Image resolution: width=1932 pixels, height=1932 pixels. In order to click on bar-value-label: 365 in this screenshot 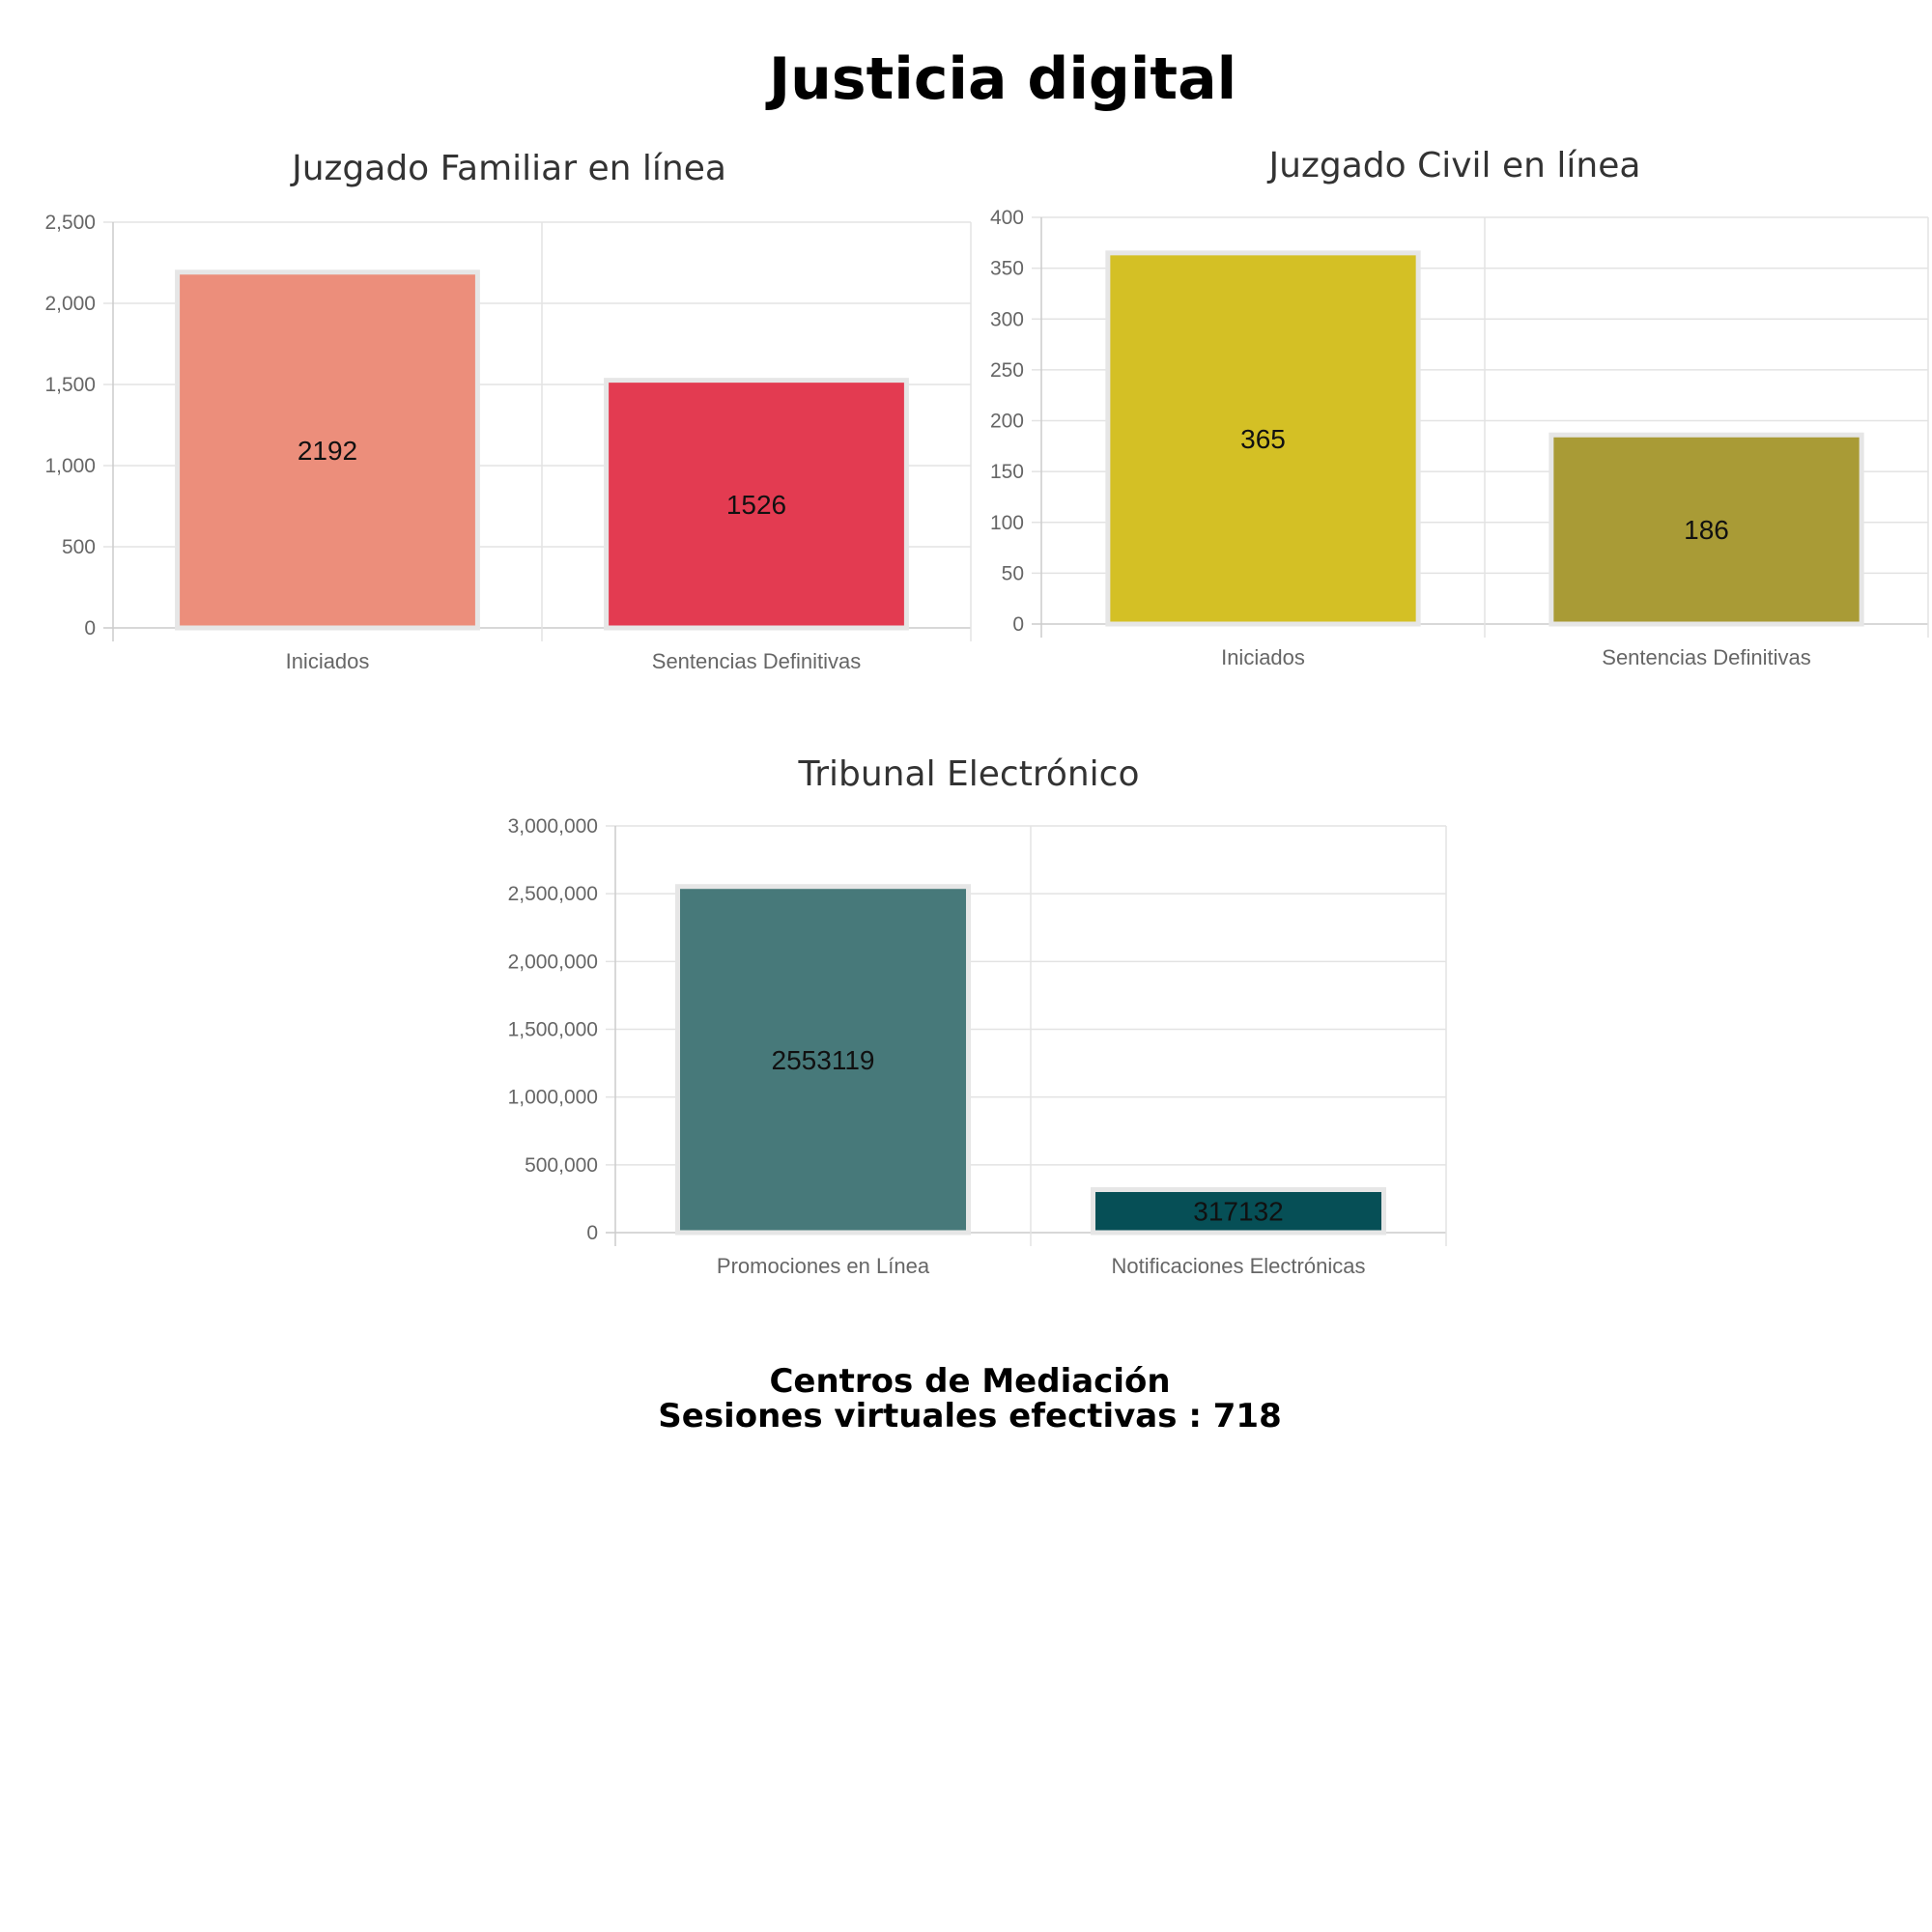, I will do `click(1263, 439)`.